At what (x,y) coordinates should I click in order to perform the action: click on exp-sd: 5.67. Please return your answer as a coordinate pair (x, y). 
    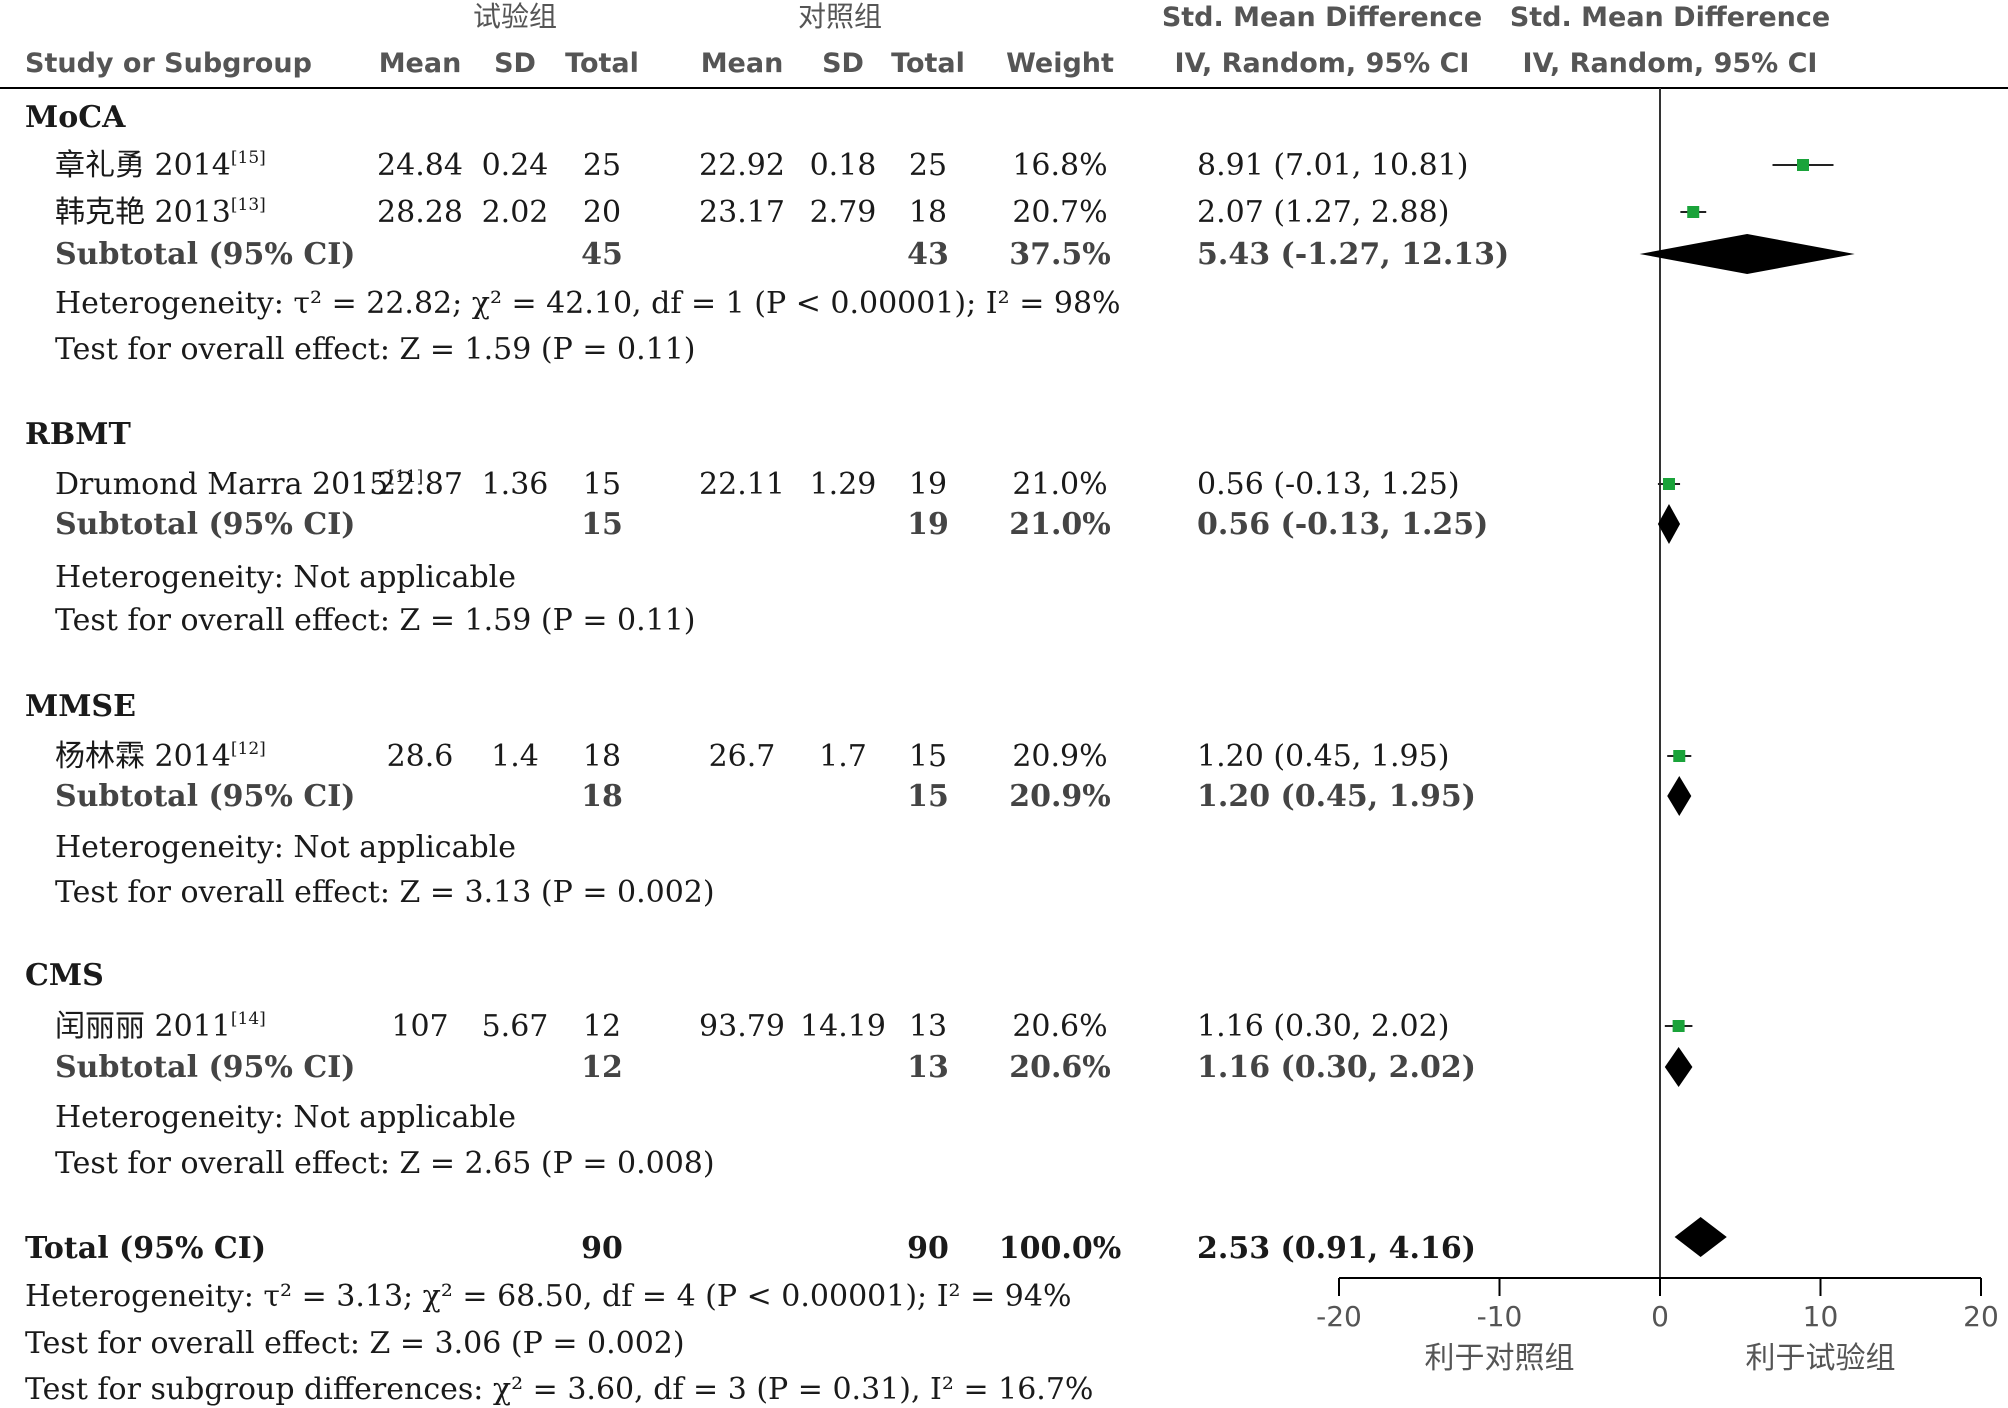
    Looking at the image, I should click on (515, 1026).